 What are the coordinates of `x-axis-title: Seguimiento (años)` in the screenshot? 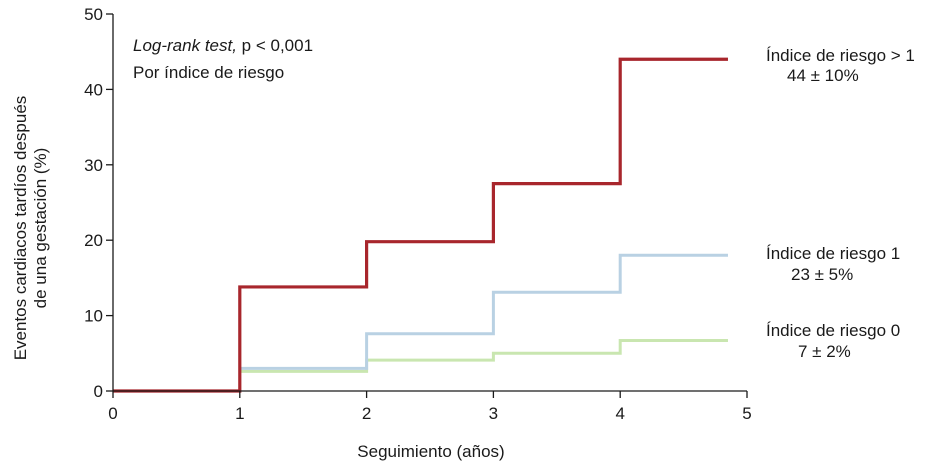 It's located at (430, 451).